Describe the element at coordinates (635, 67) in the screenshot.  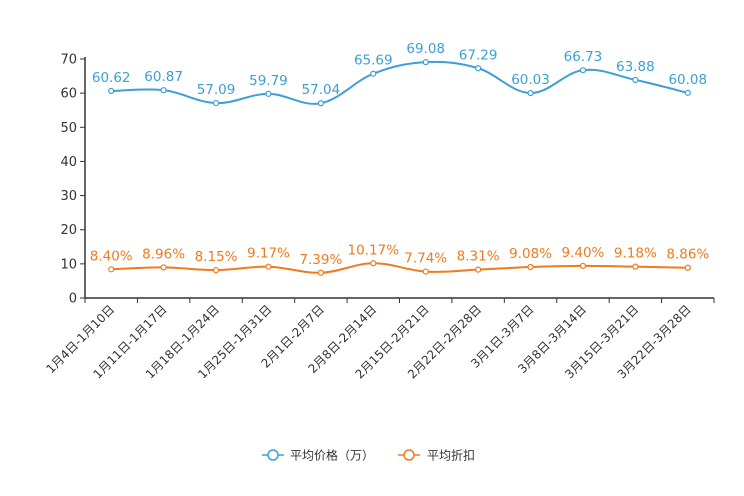
I see `data-label: 63.88` at that location.